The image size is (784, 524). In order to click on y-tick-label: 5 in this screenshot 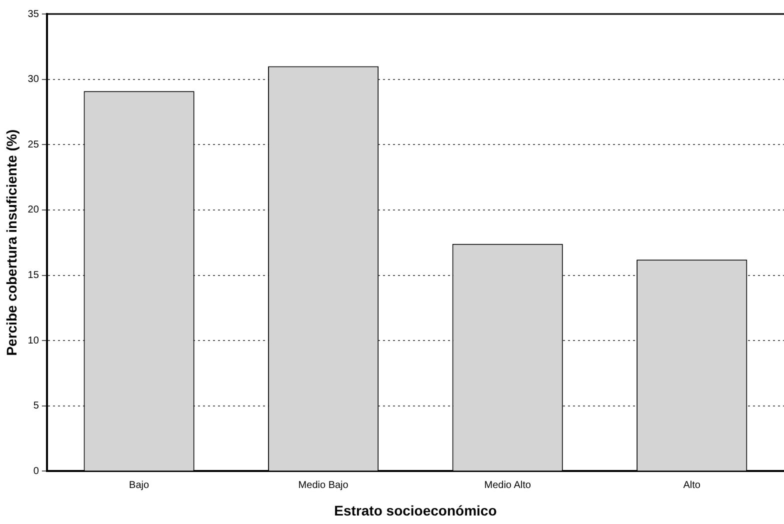, I will do `click(36, 406)`.